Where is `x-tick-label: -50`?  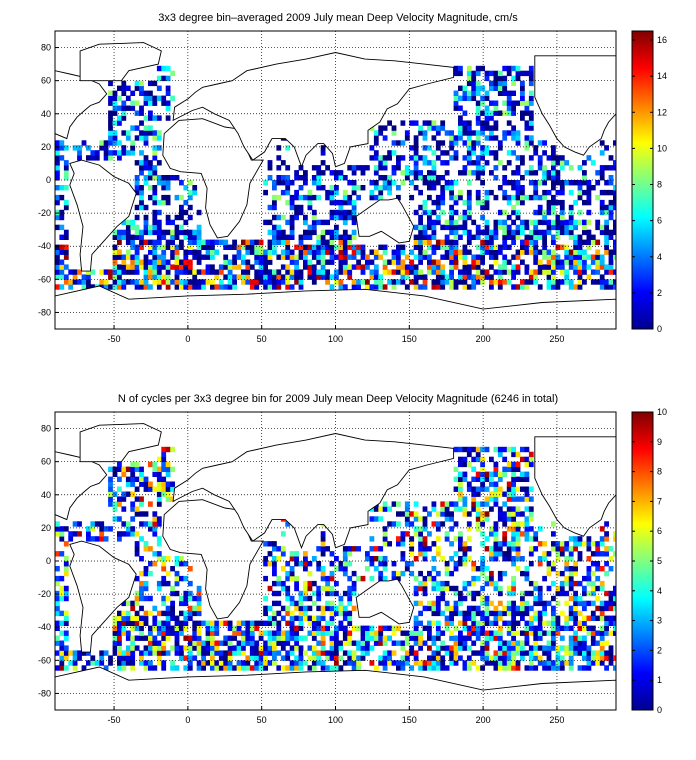
x-tick-label: -50 is located at coordinates (114, 720).